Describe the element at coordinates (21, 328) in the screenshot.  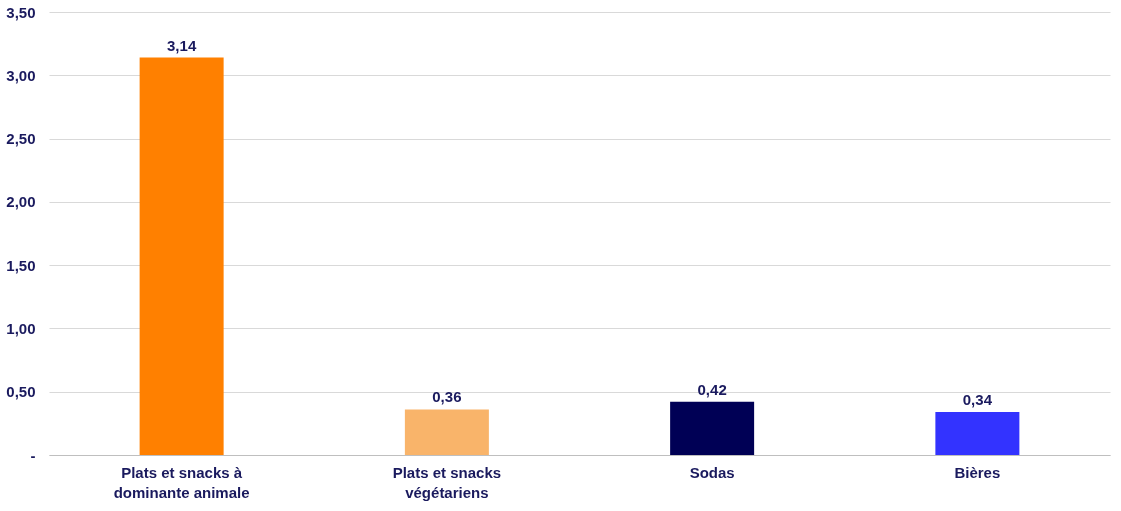
I see `y-tick-label: 1,00` at that location.